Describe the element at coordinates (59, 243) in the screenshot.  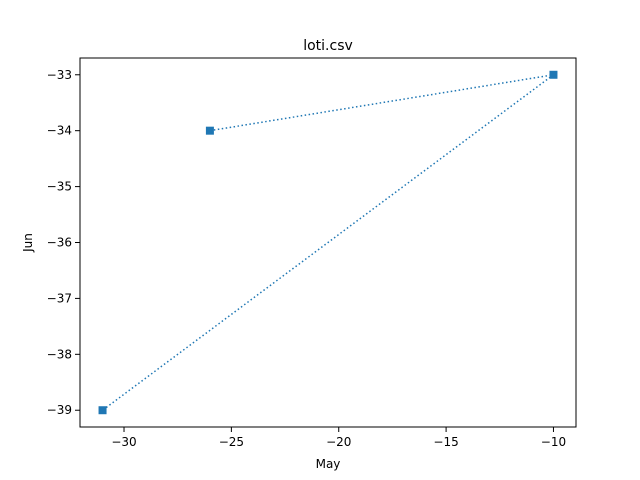
I see `y-tick-label: −36` at that location.